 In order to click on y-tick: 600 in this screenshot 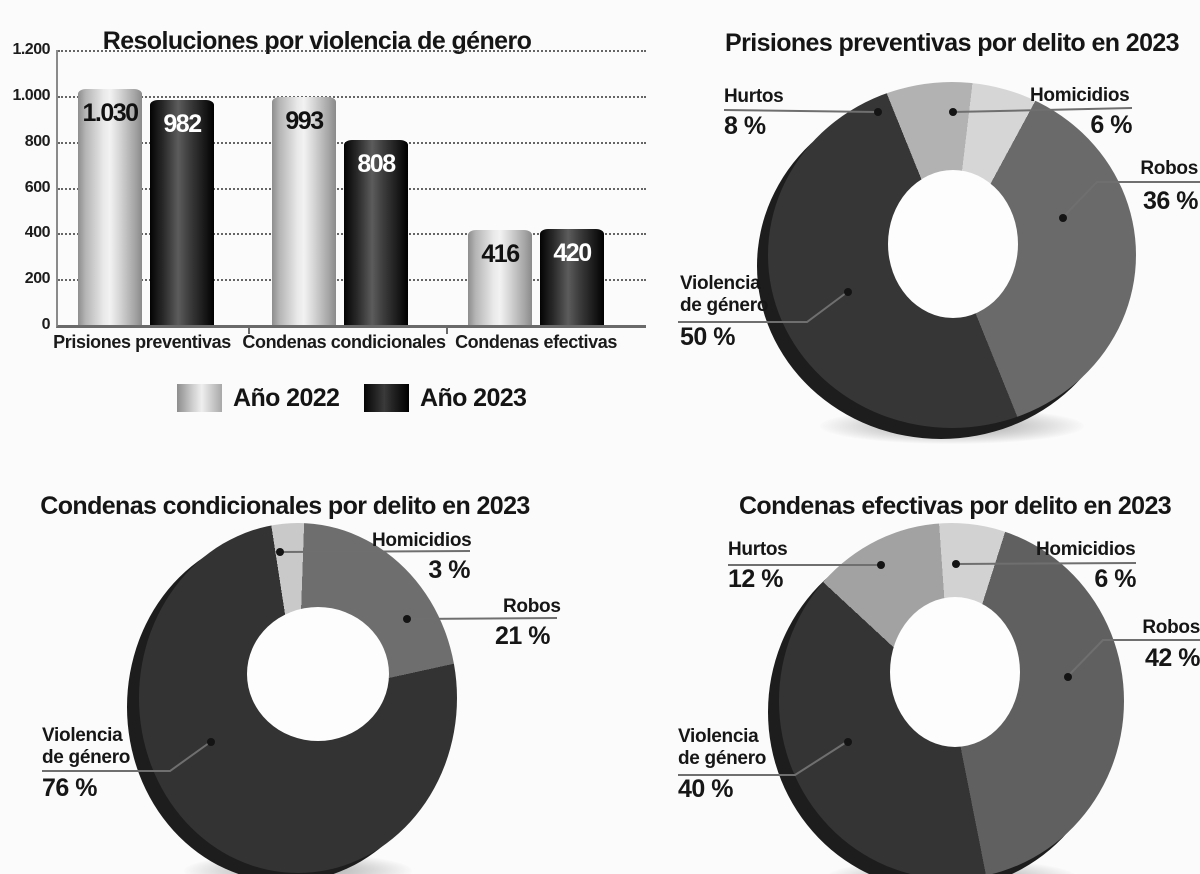, I will do `click(37, 187)`.